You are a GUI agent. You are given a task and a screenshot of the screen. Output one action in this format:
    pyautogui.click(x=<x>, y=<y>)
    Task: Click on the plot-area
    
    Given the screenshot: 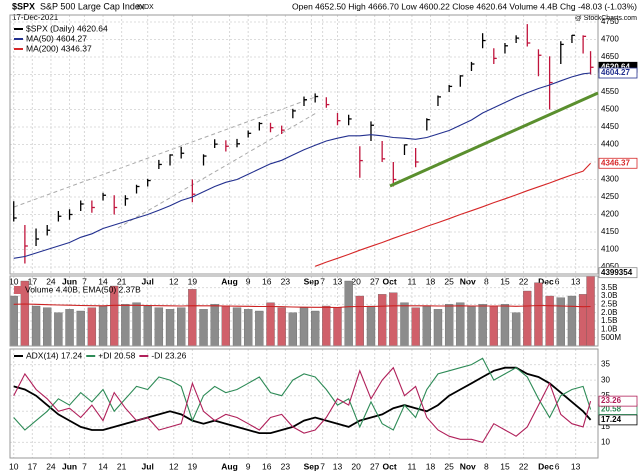 What is the action you would take?
    pyautogui.click(x=304, y=311)
    